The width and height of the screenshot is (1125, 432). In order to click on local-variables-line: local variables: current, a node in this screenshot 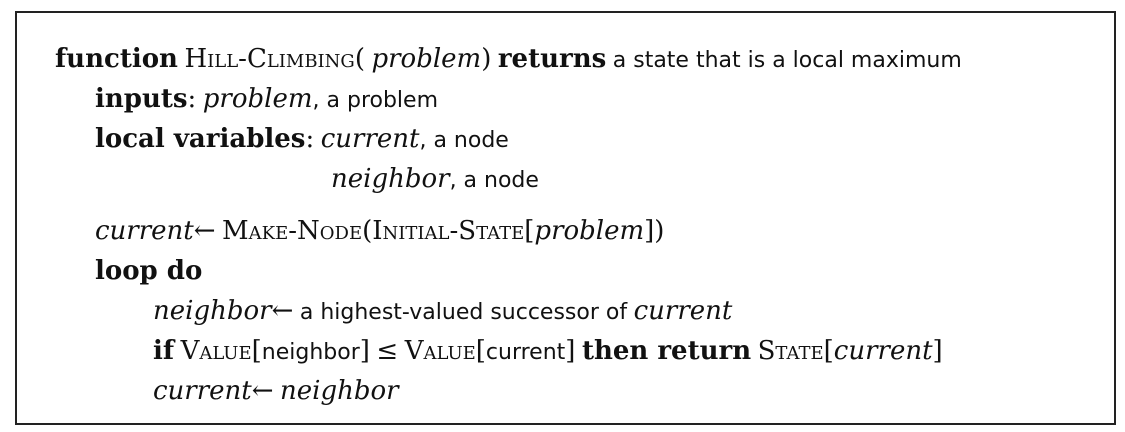, I will do `click(302, 140)`.